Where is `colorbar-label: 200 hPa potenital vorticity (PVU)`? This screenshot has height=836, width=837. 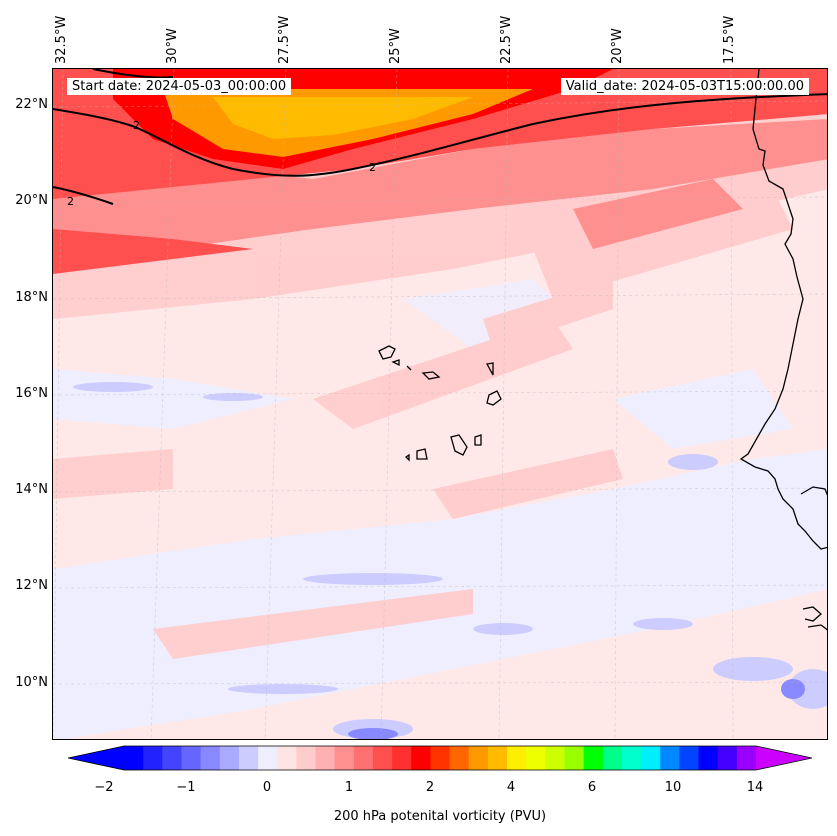
colorbar-label: 200 hPa potenital vorticity (PVU) is located at coordinates (440, 816).